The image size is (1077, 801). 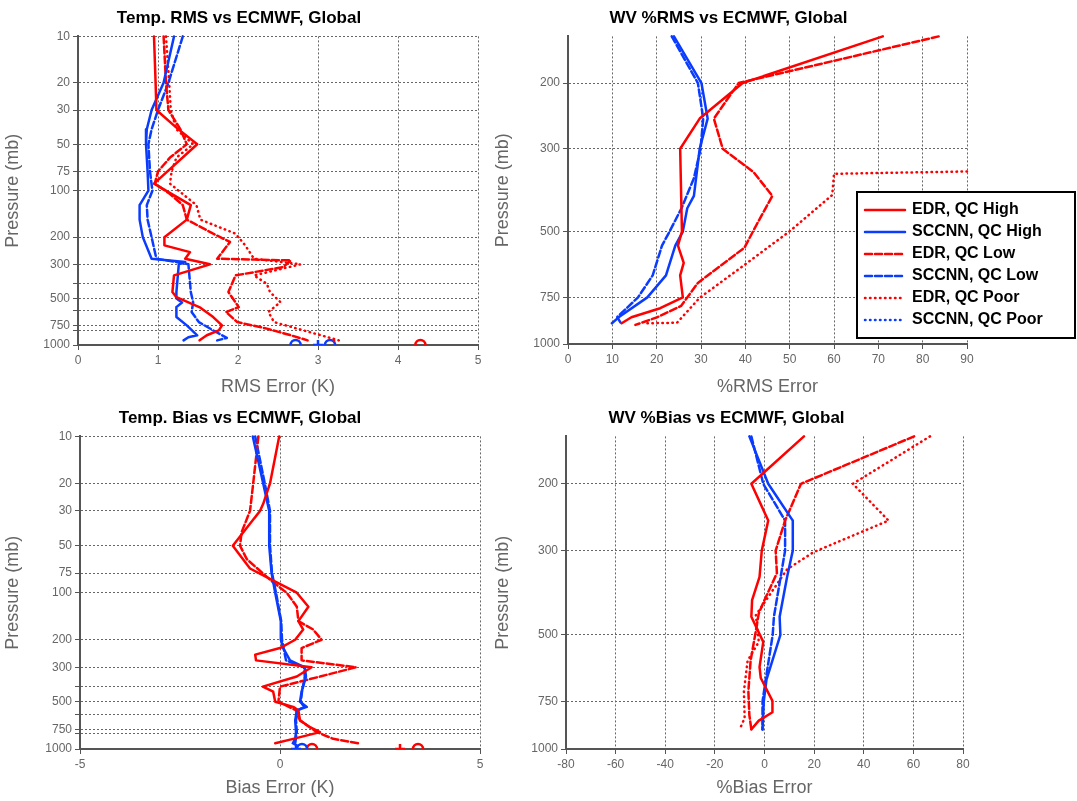 I want to click on x-tick-label: 2, so click(x=238, y=359).